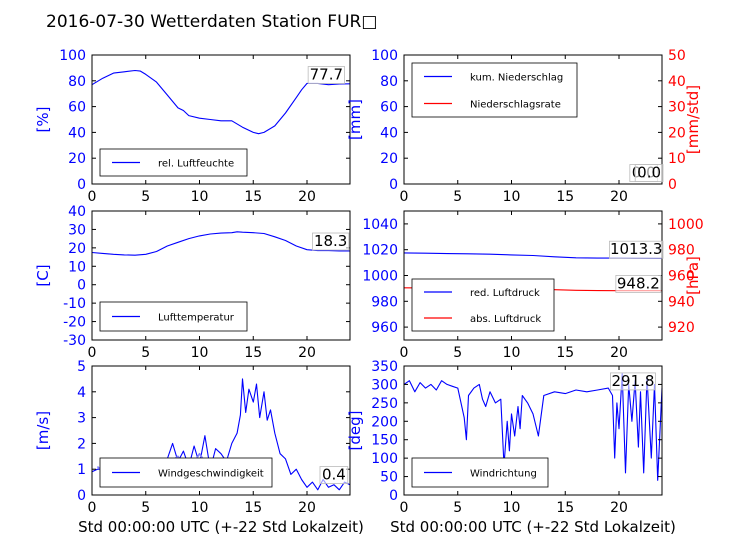  Describe the element at coordinates (533, 527) in the screenshot. I see `x-axis-label-right: Std 00:00:00 UTC (+-22 Std Lokalzeit)` at that location.